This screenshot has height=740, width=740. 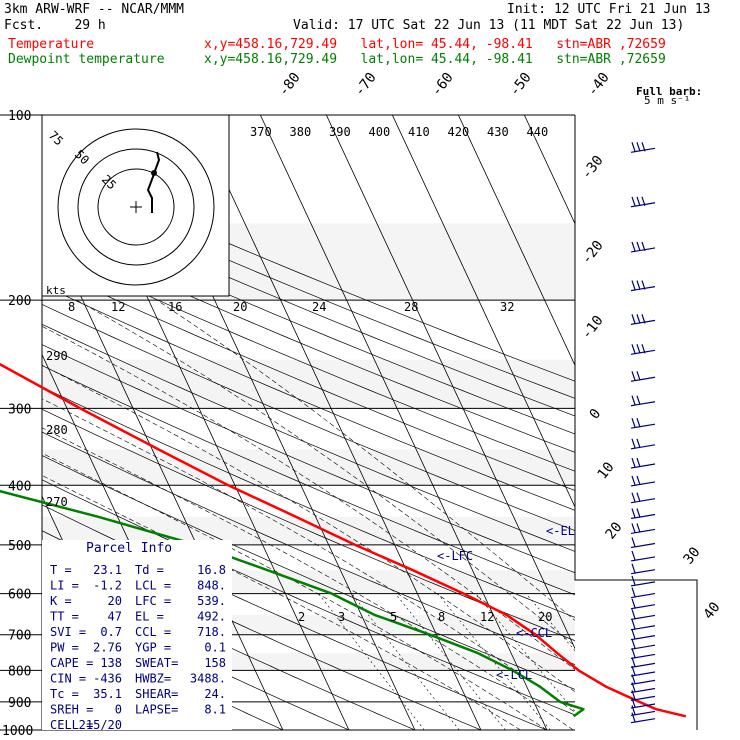 What do you see at coordinates (443, 85) in the screenshot?
I see `isotherm-label: -60` at bounding box center [443, 85].